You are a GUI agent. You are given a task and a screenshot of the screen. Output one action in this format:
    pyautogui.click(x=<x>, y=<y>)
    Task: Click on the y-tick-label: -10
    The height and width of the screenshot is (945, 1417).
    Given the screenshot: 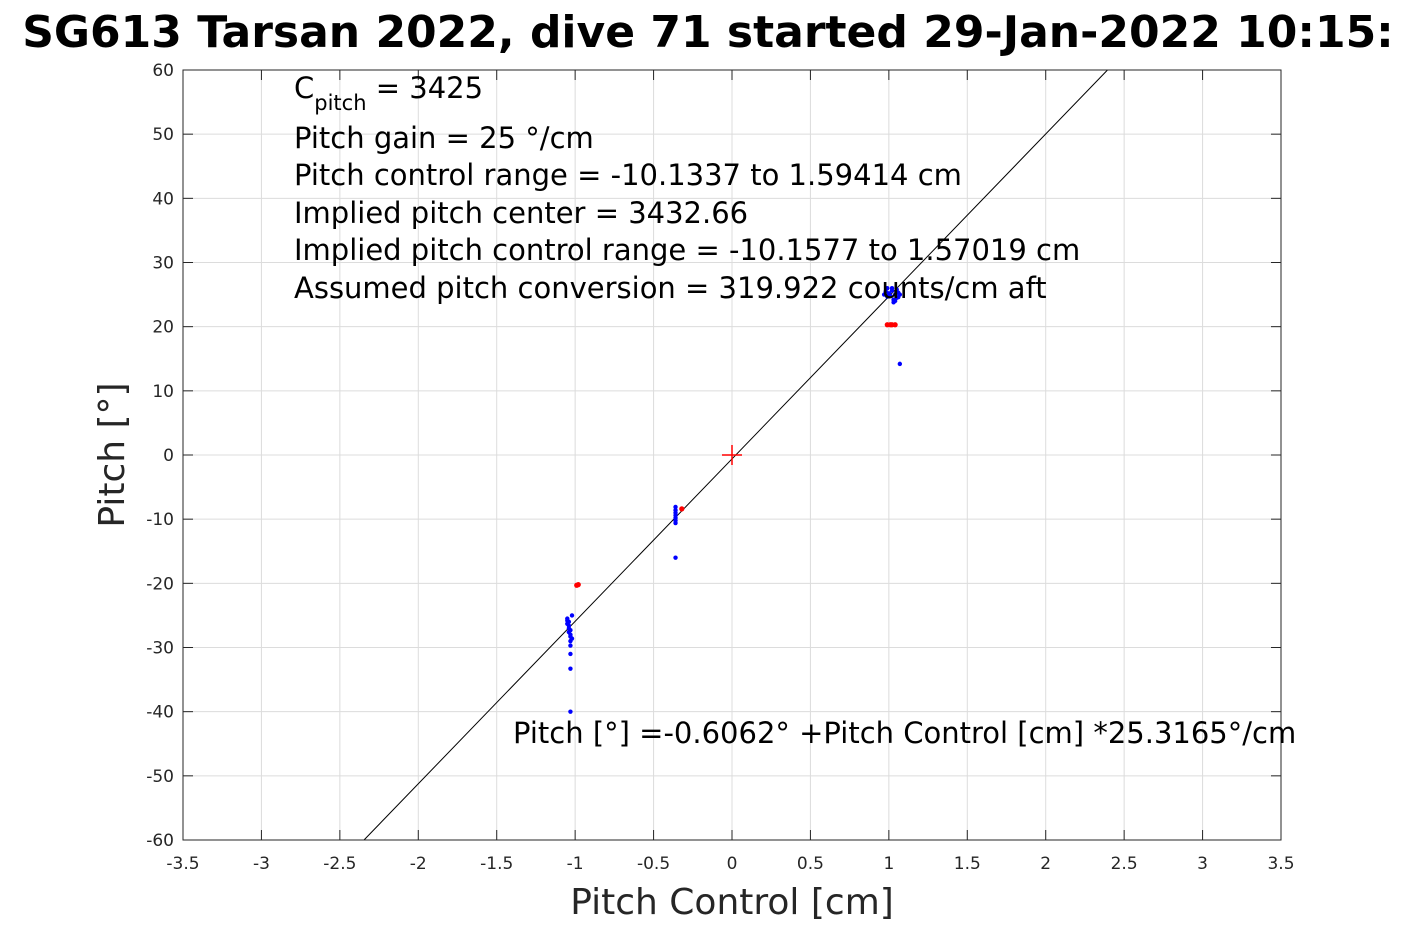 What is the action you would take?
    pyautogui.click(x=160, y=520)
    